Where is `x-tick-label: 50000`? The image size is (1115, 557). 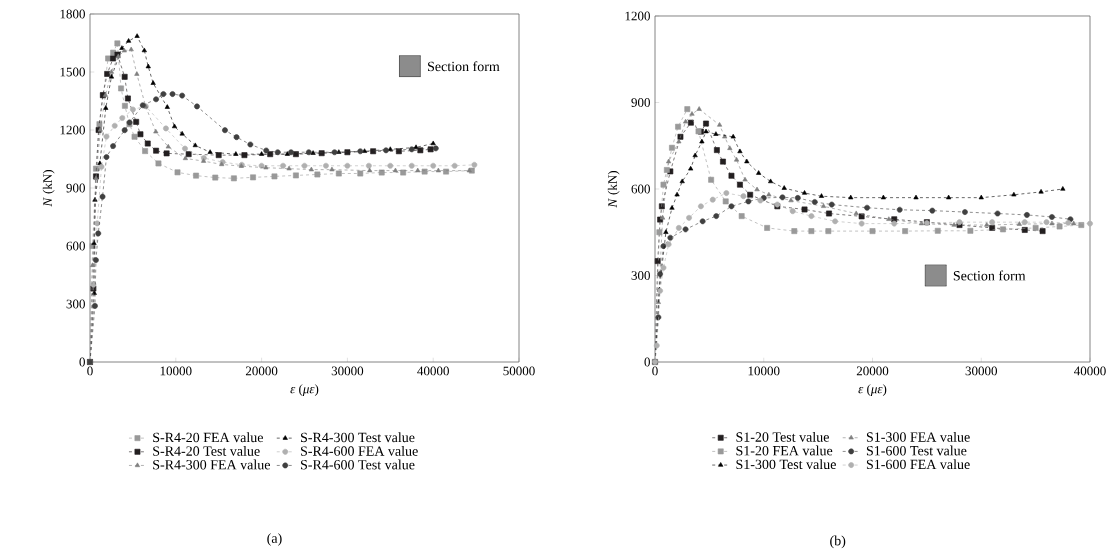 x-tick-label: 50000 is located at coordinates (519, 371).